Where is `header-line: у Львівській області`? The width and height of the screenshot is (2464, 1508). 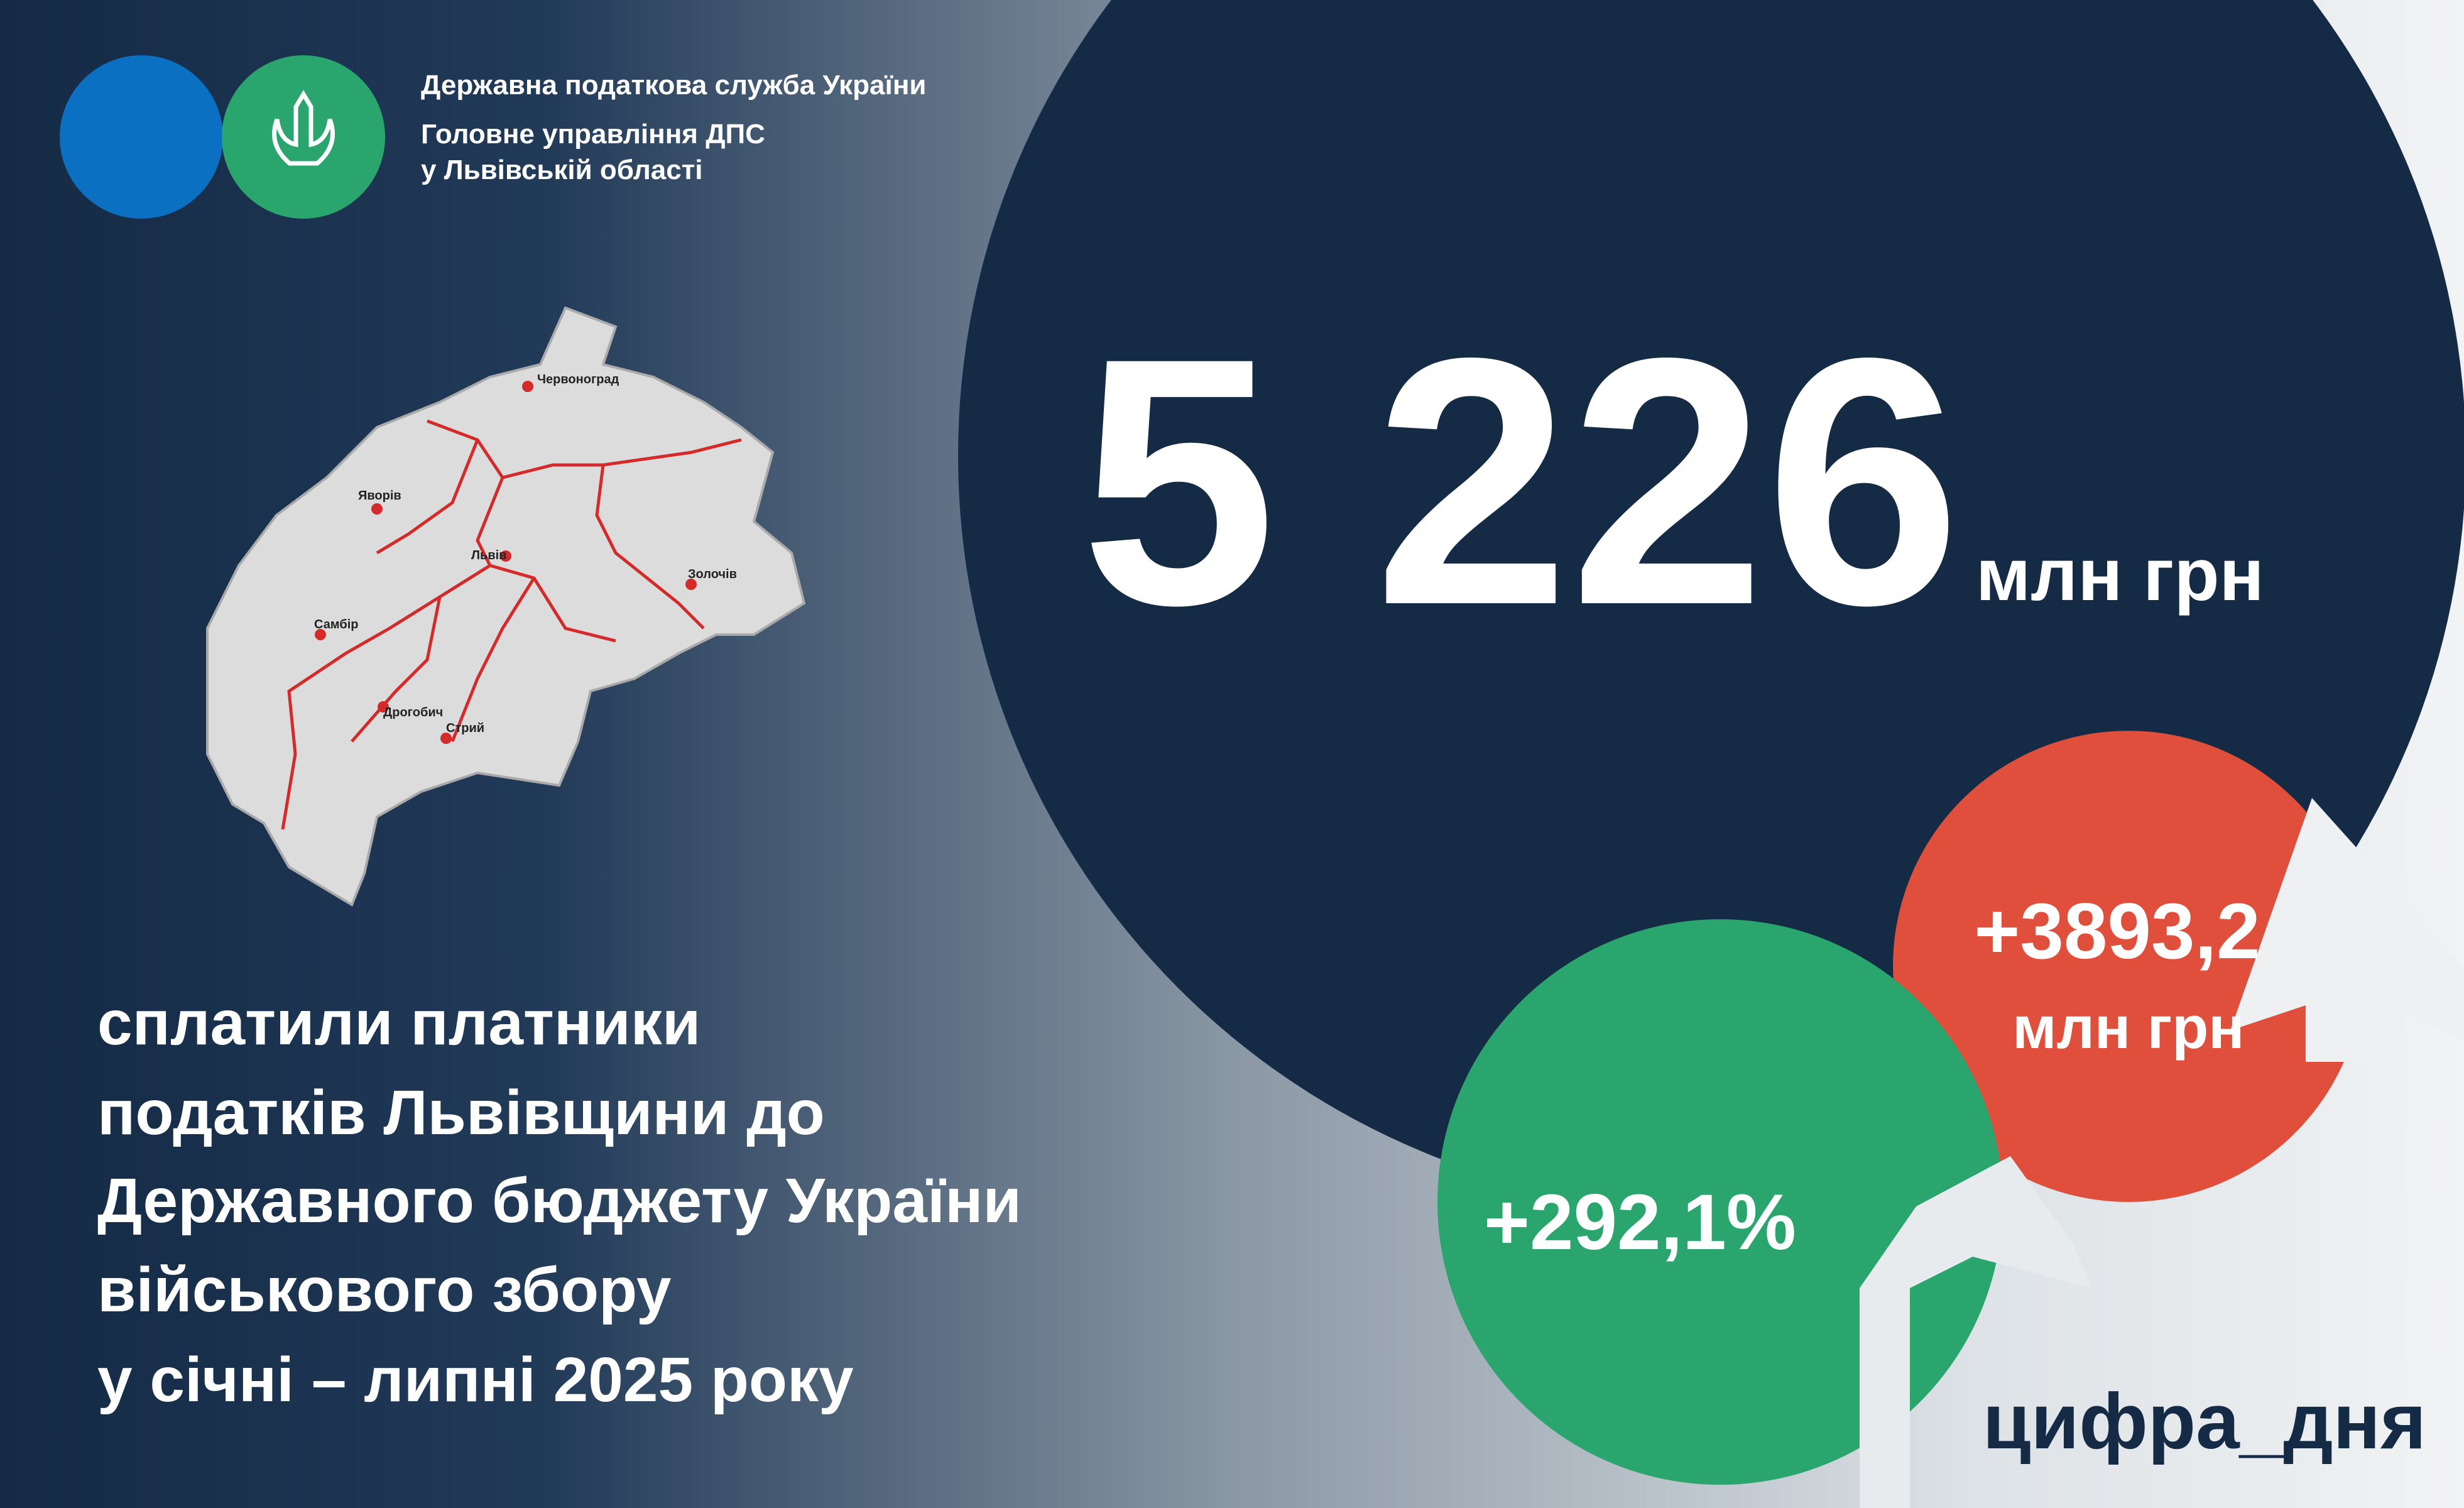 header-line: у Львівській області is located at coordinates (562, 170).